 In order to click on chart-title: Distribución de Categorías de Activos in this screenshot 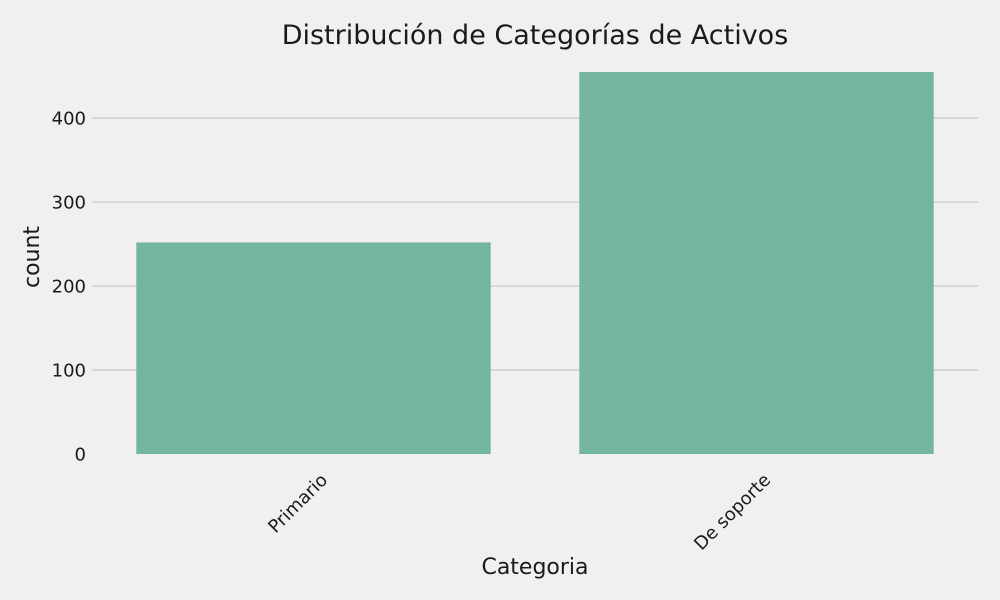, I will do `click(535, 35)`.